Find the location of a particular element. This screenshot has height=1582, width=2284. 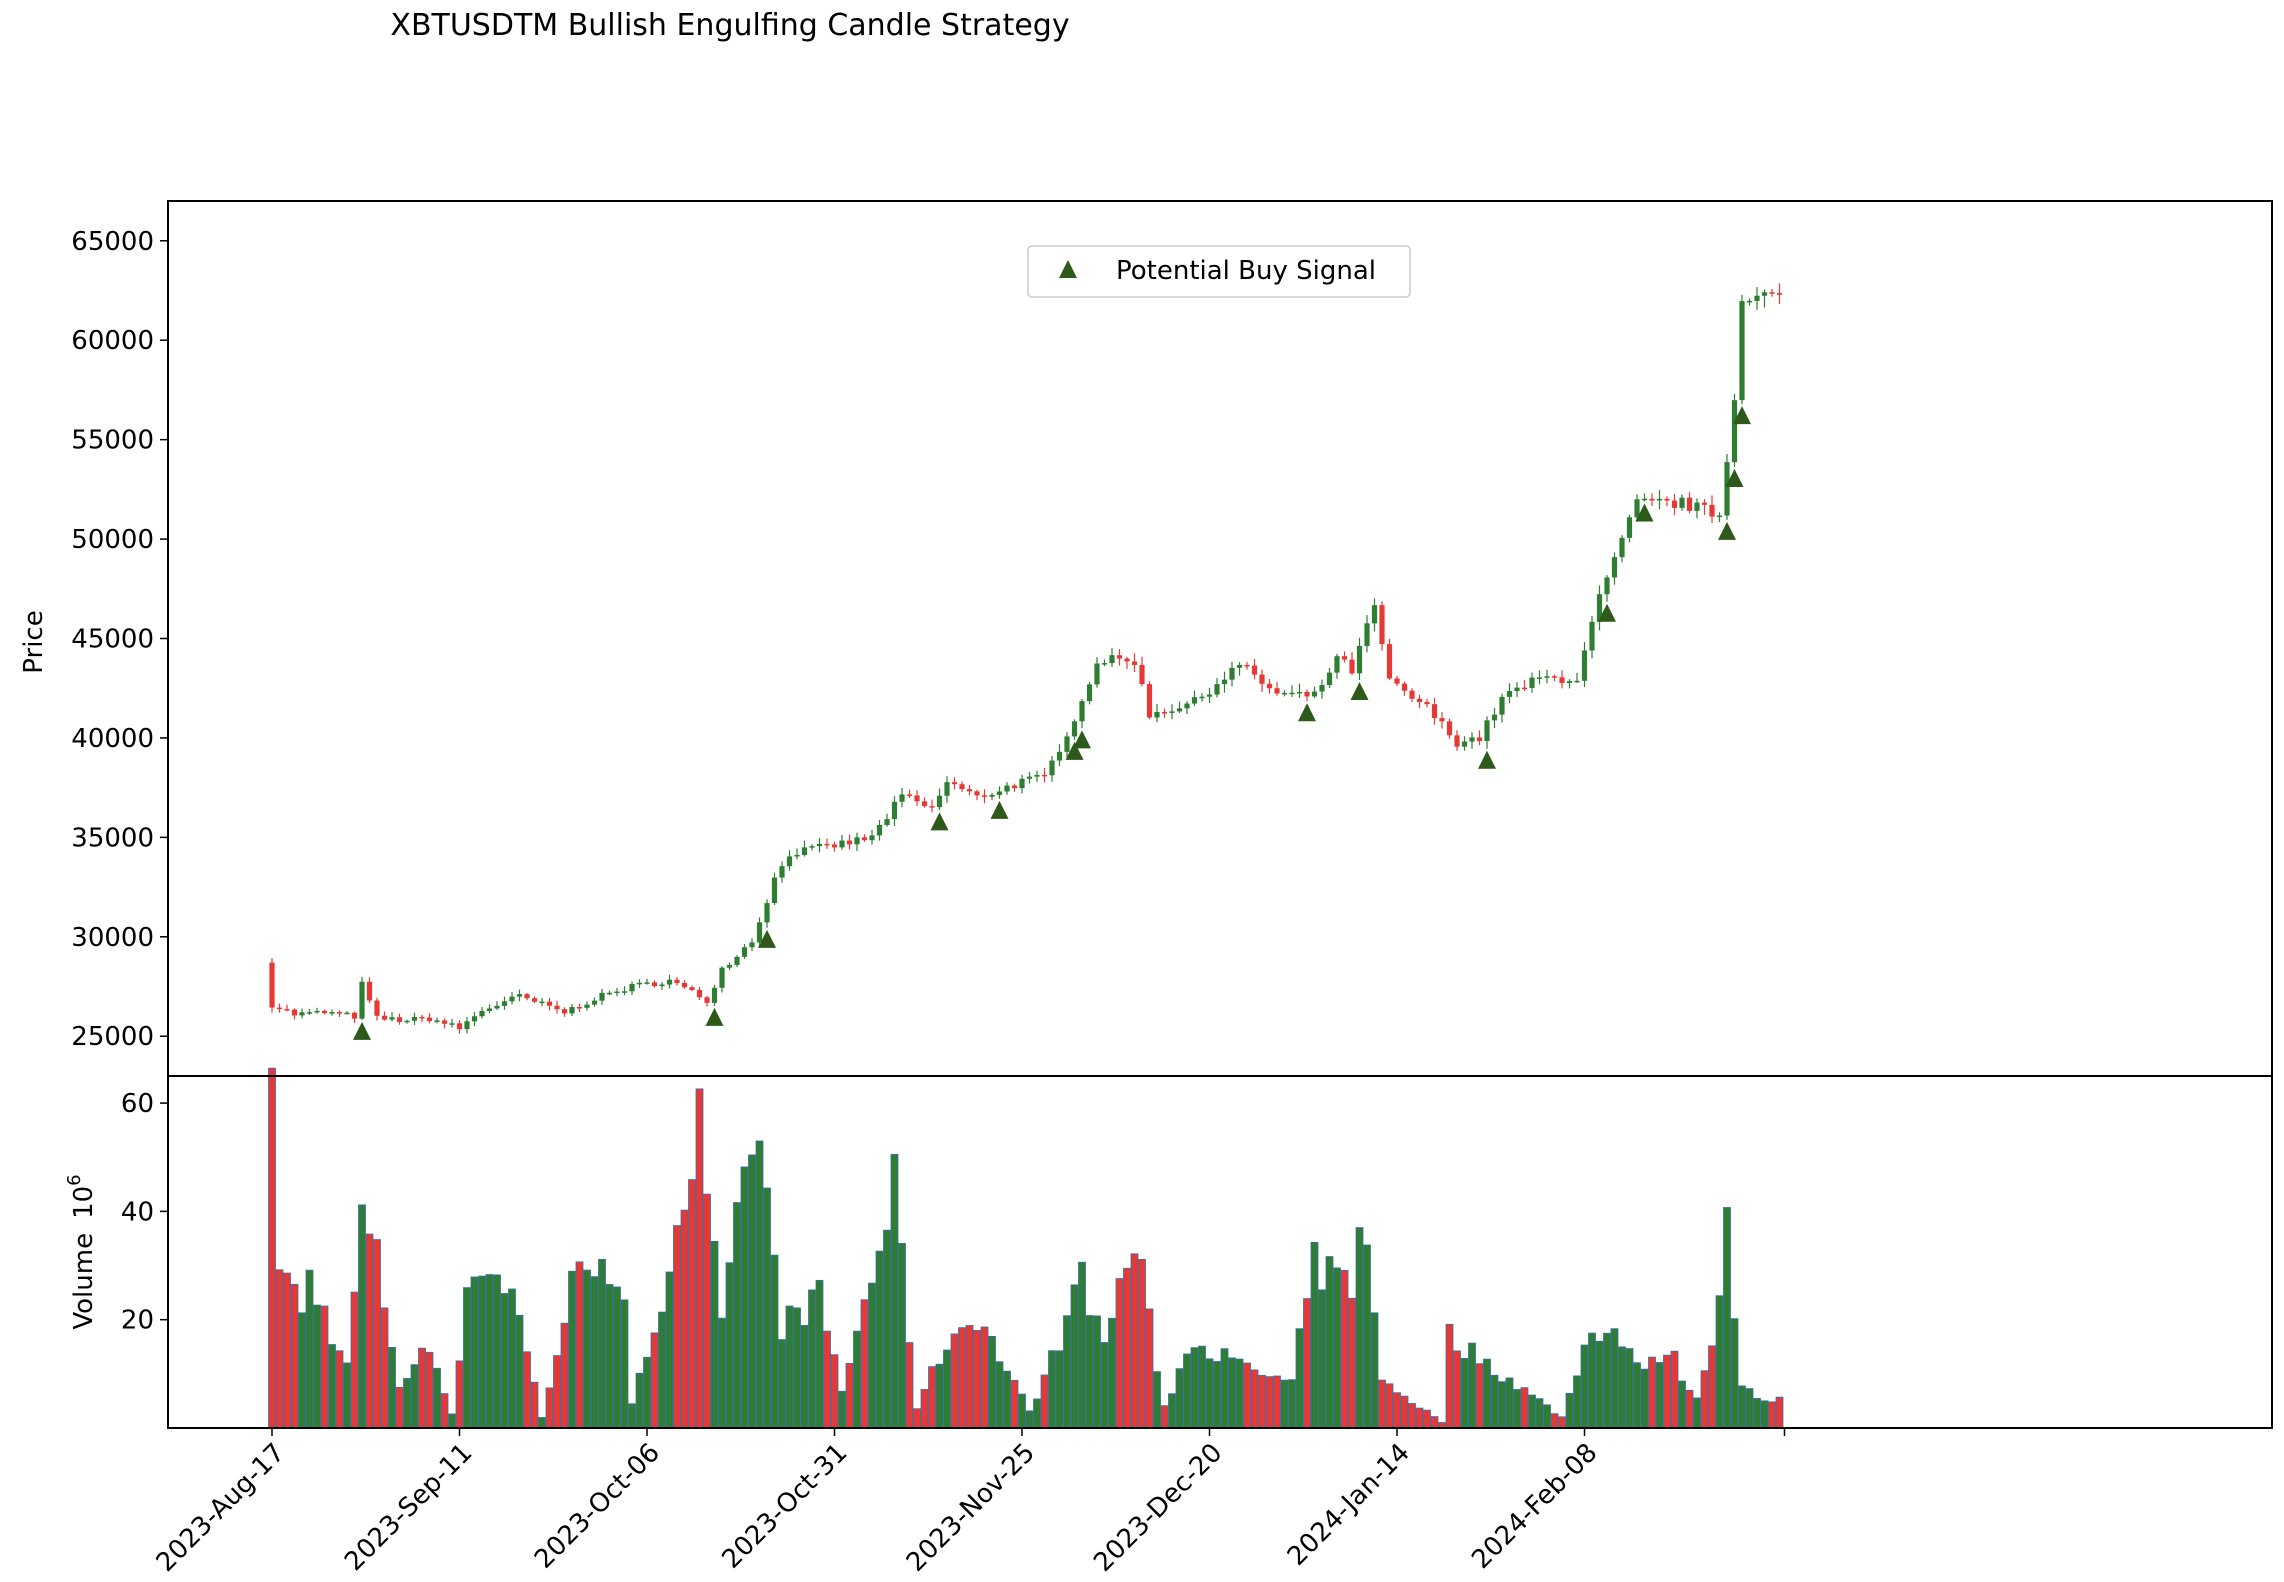

price-tick-label: 55000 is located at coordinates (112, 441).